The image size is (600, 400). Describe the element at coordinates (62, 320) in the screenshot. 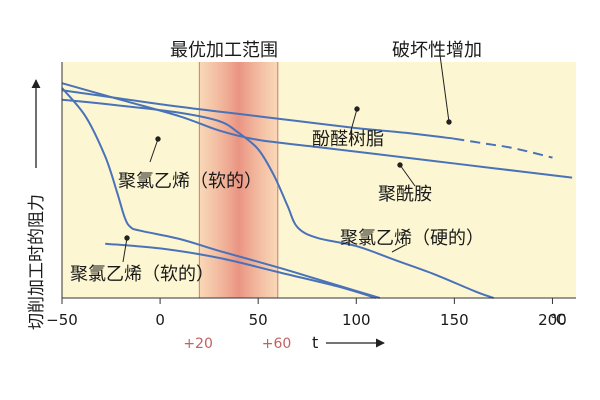

I see `x-tick-label: −50` at that location.